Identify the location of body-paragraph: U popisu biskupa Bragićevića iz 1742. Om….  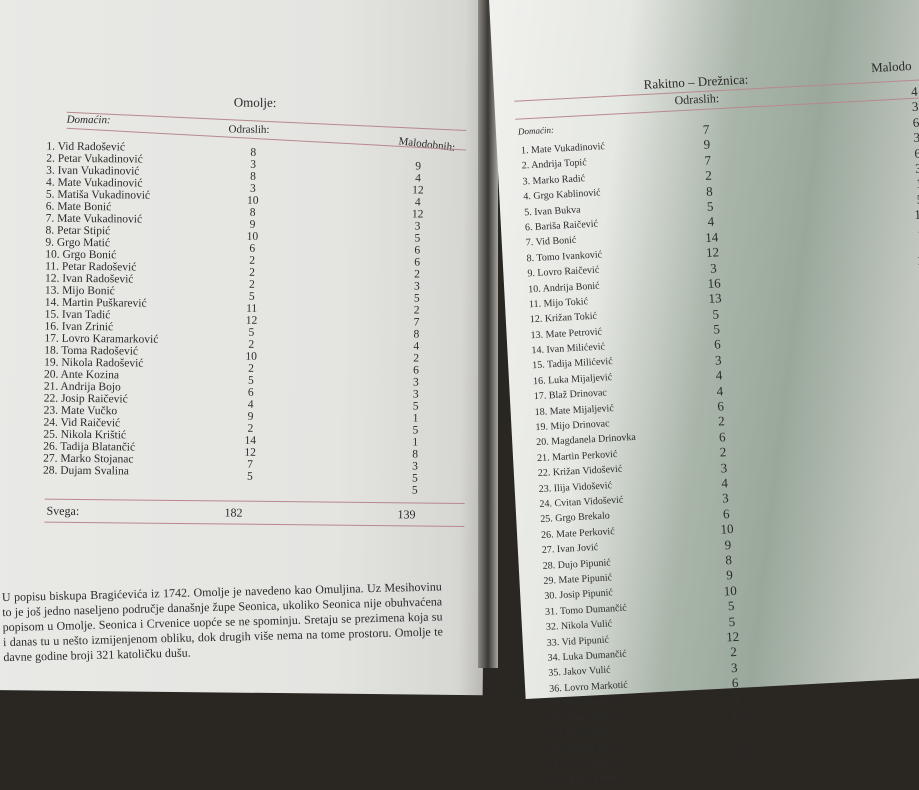
(222, 622).